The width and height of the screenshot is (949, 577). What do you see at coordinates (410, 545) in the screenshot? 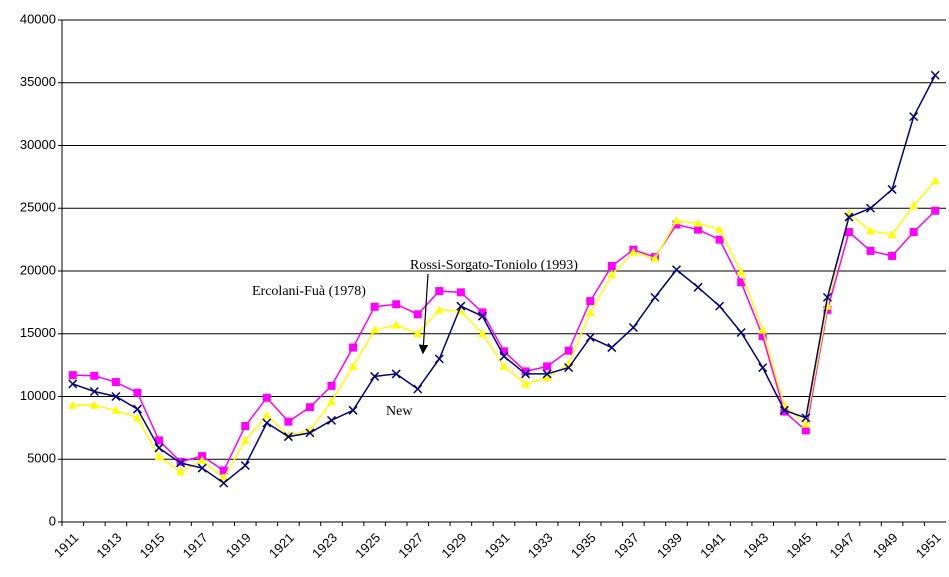
I see `x-tick-label: 1927` at bounding box center [410, 545].